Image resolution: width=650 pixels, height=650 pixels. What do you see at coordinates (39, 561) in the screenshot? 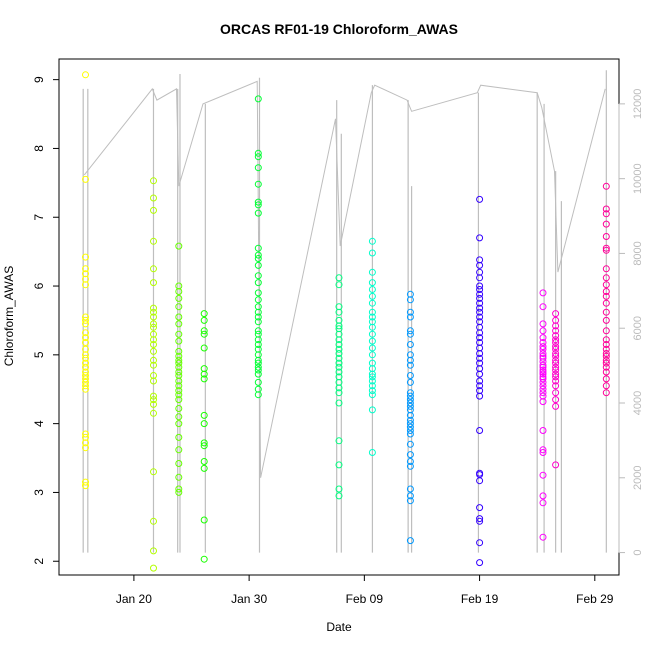
I see `y-tick-label: 2` at bounding box center [39, 561].